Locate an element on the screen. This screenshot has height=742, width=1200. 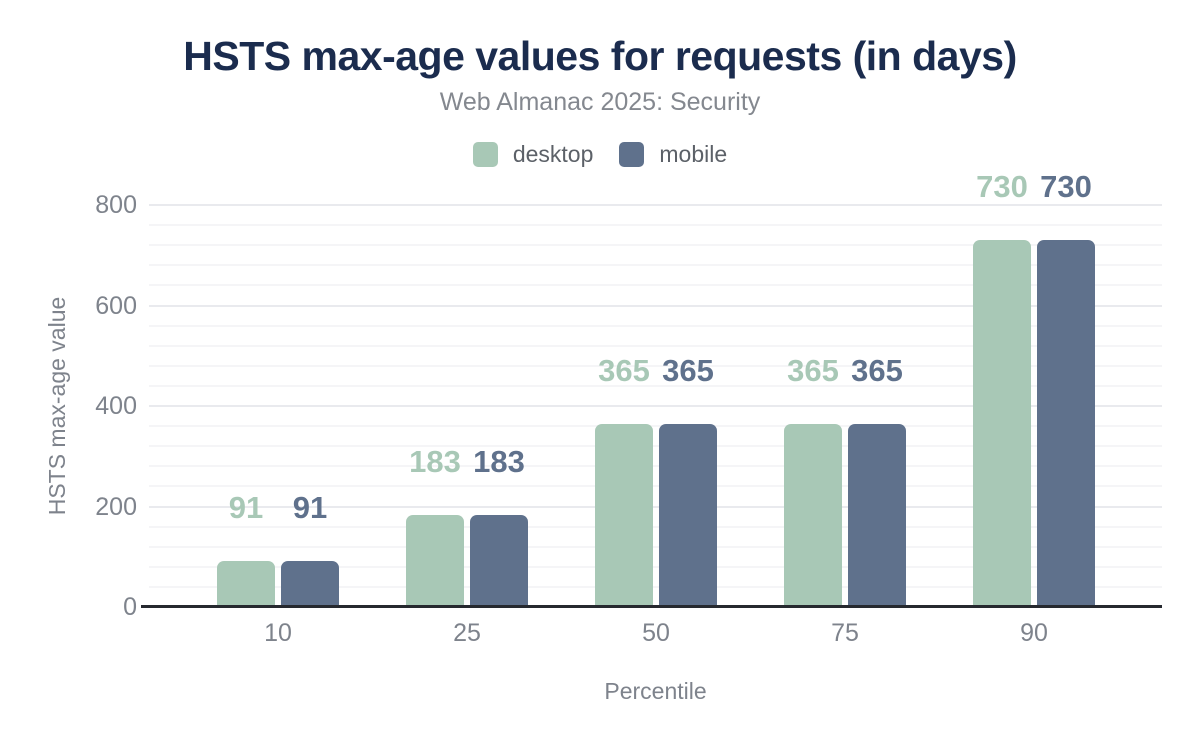
value-label-mobile-p50: 365 is located at coordinates (688, 370).